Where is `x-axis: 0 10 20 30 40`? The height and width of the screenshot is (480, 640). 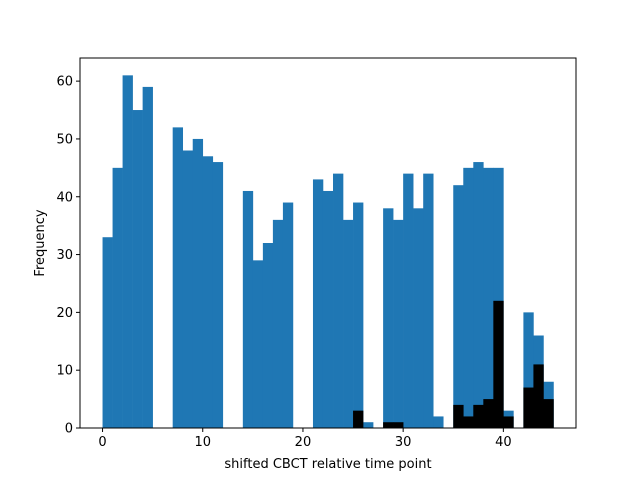 x-axis: 0 10 20 30 40 is located at coordinates (305, 439).